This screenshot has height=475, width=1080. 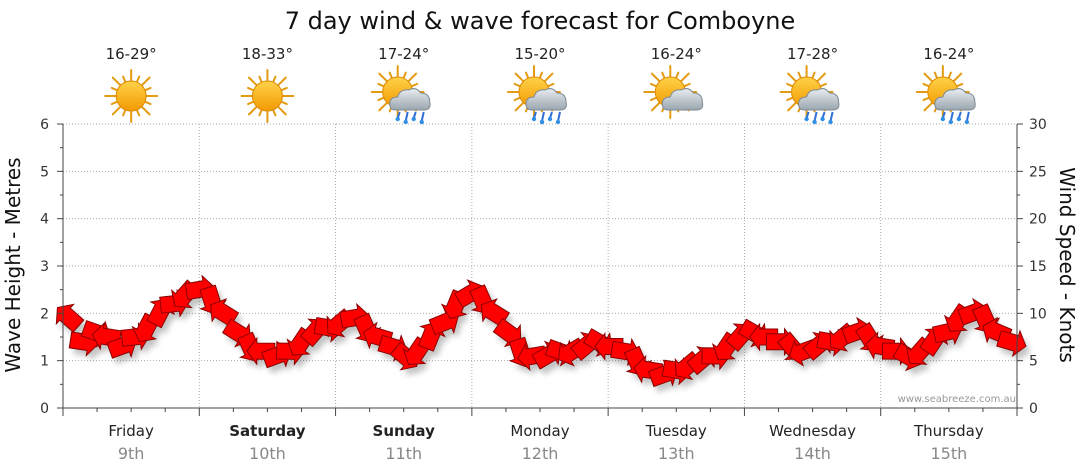 What do you see at coordinates (267, 54) in the screenshot?
I see `temp-range-label: 18-33°` at bounding box center [267, 54].